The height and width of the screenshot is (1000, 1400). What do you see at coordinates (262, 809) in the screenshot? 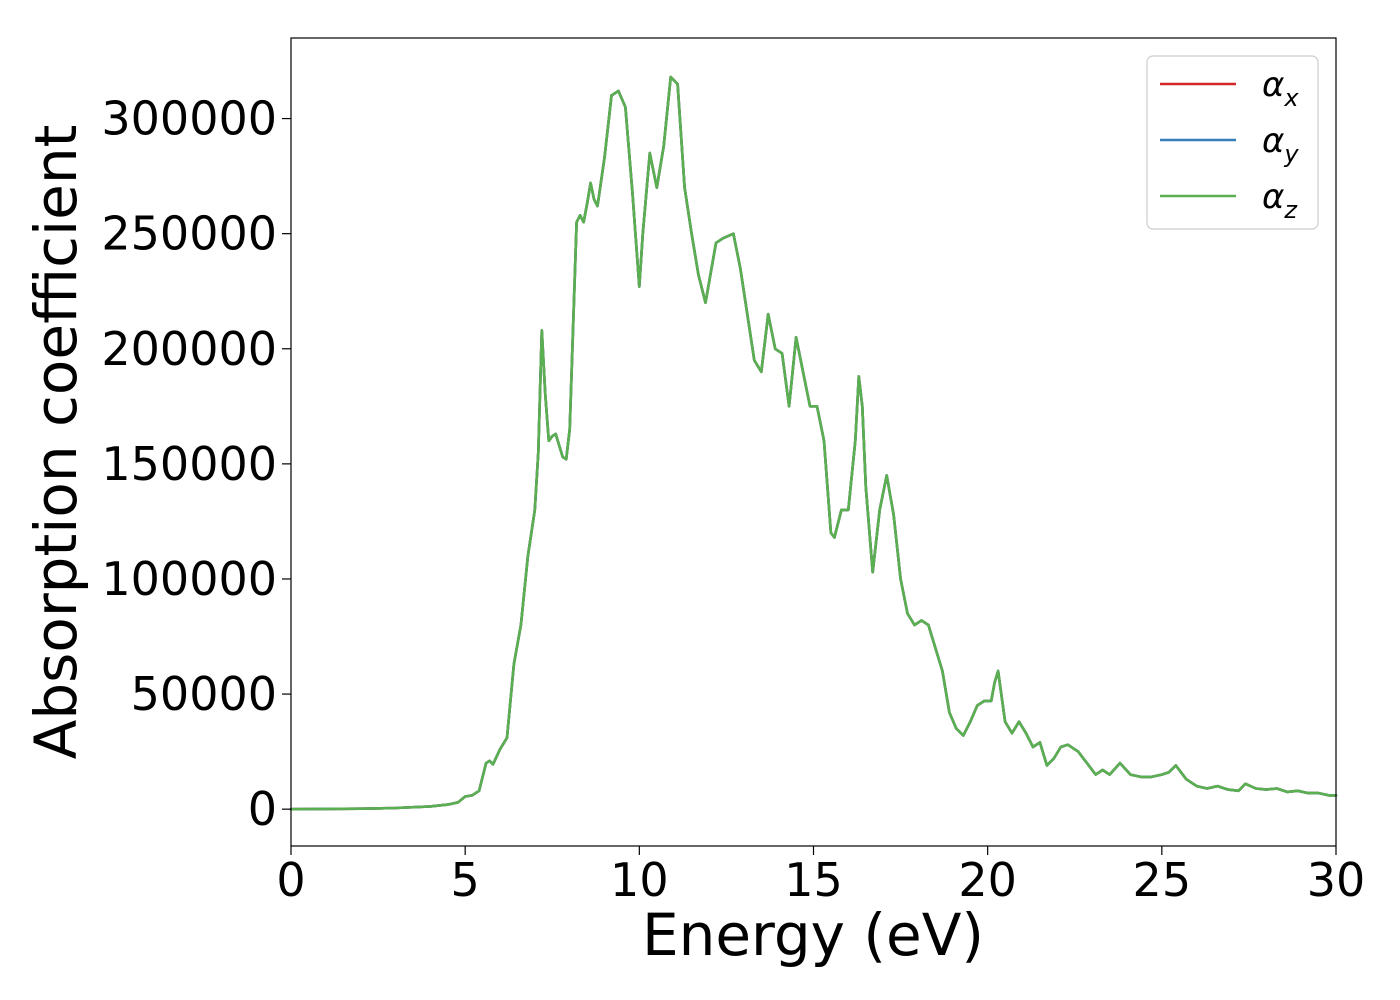
I see `y-tick-label: 0` at bounding box center [262, 809].